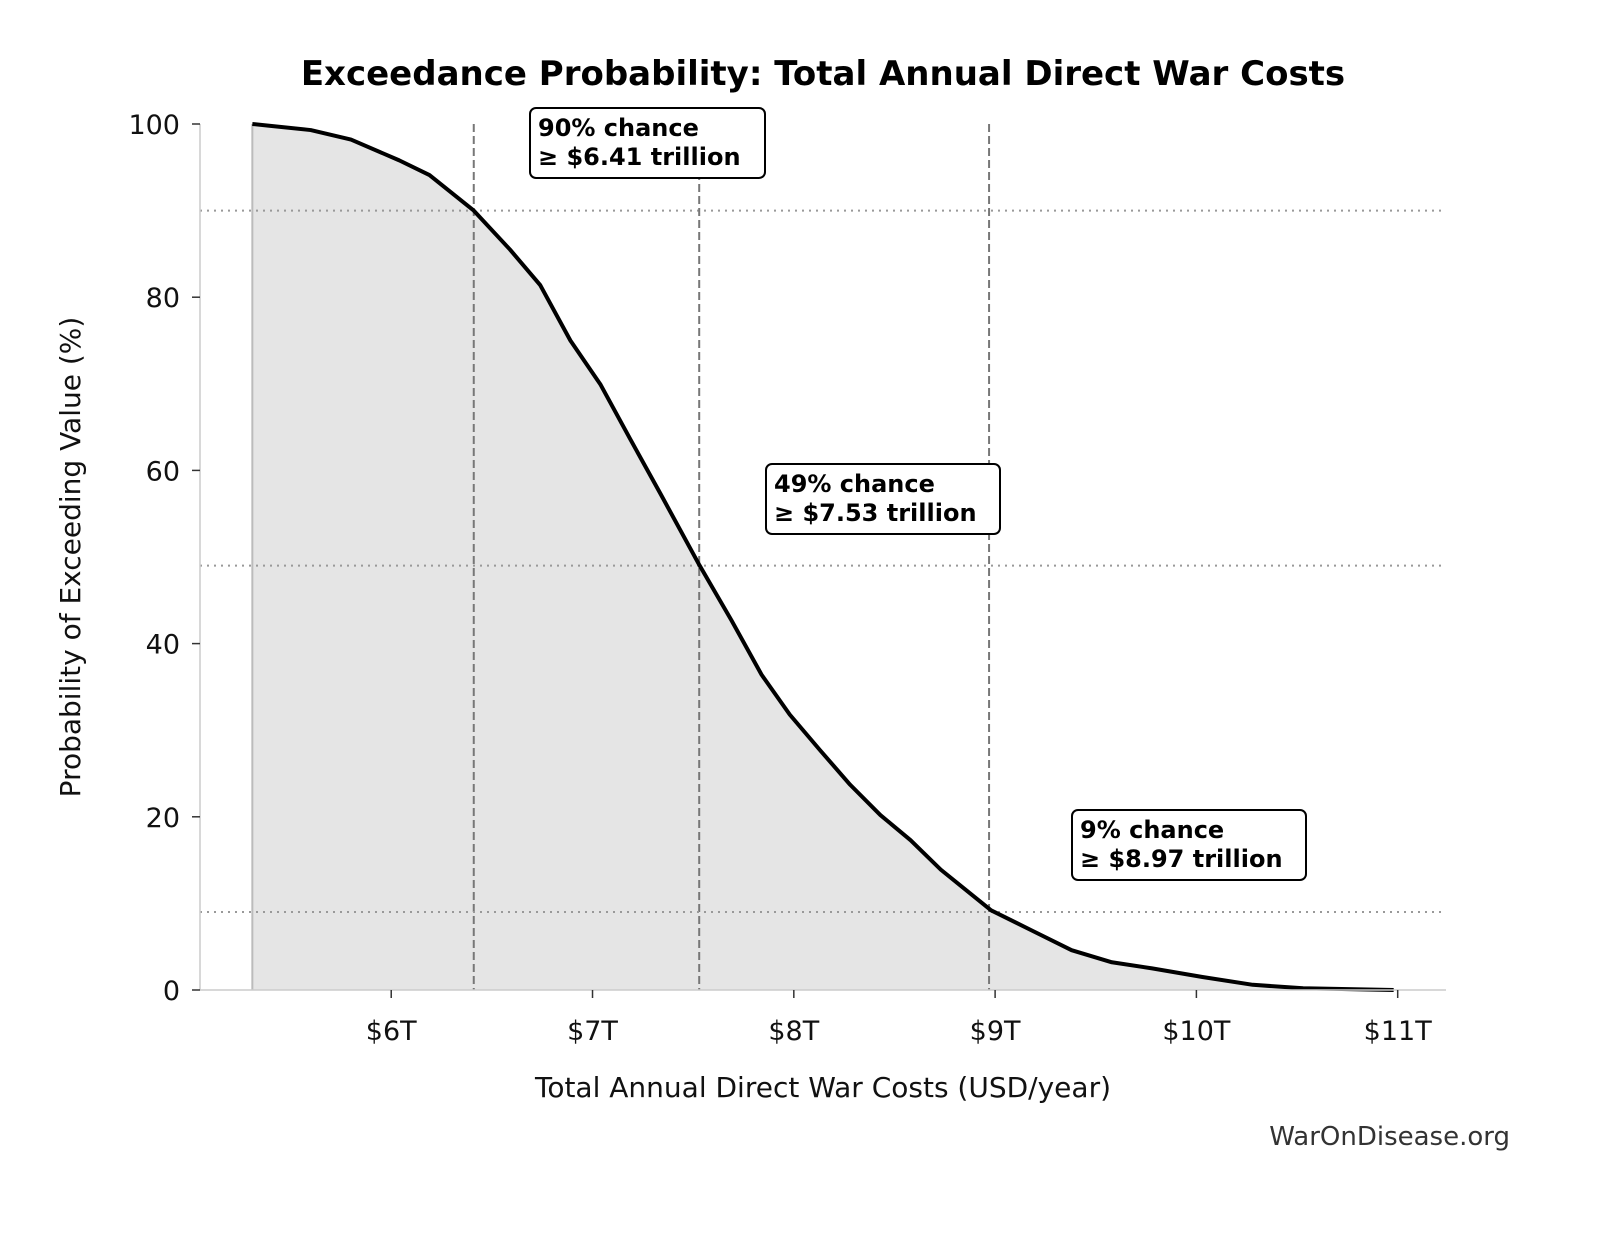 Image resolution: width=1604 pixels, height=1234 pixels. What do you see at coordinates (391, 1031) in the screenshot?
I see `x-tick-label: $6T` at bounding box center [391, 1031].